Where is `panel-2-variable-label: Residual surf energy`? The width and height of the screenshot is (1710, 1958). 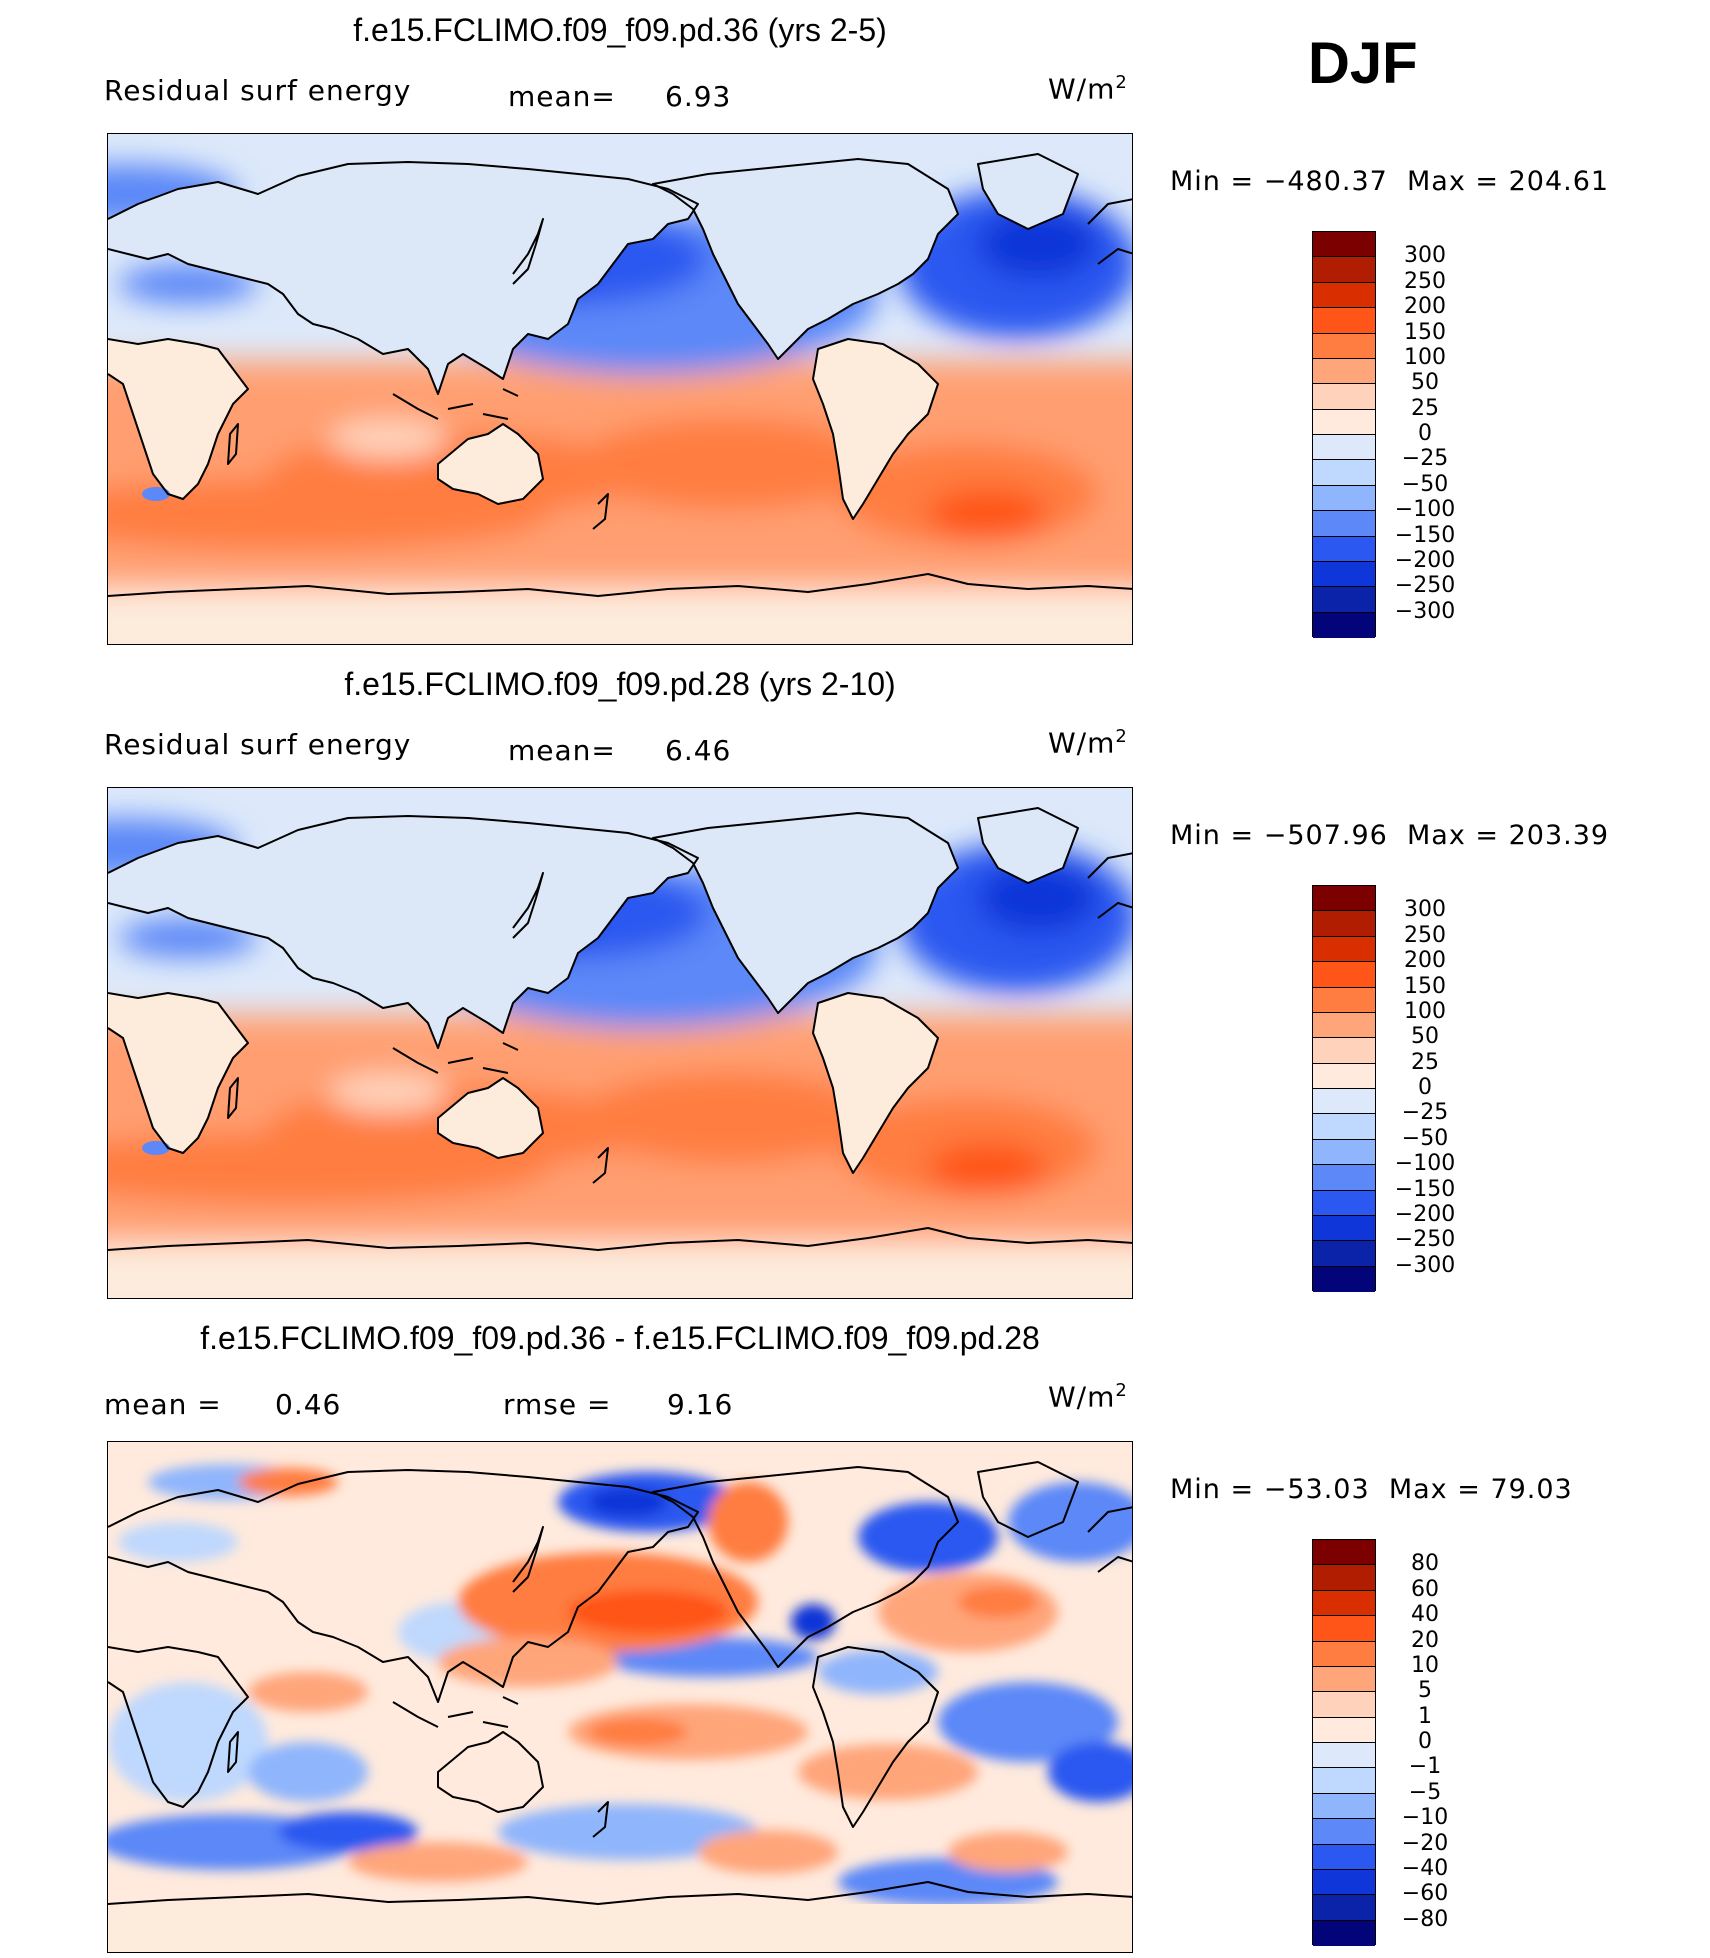 panel-2-variable-label: Residual surf energy is located at coordinates (258, 744).